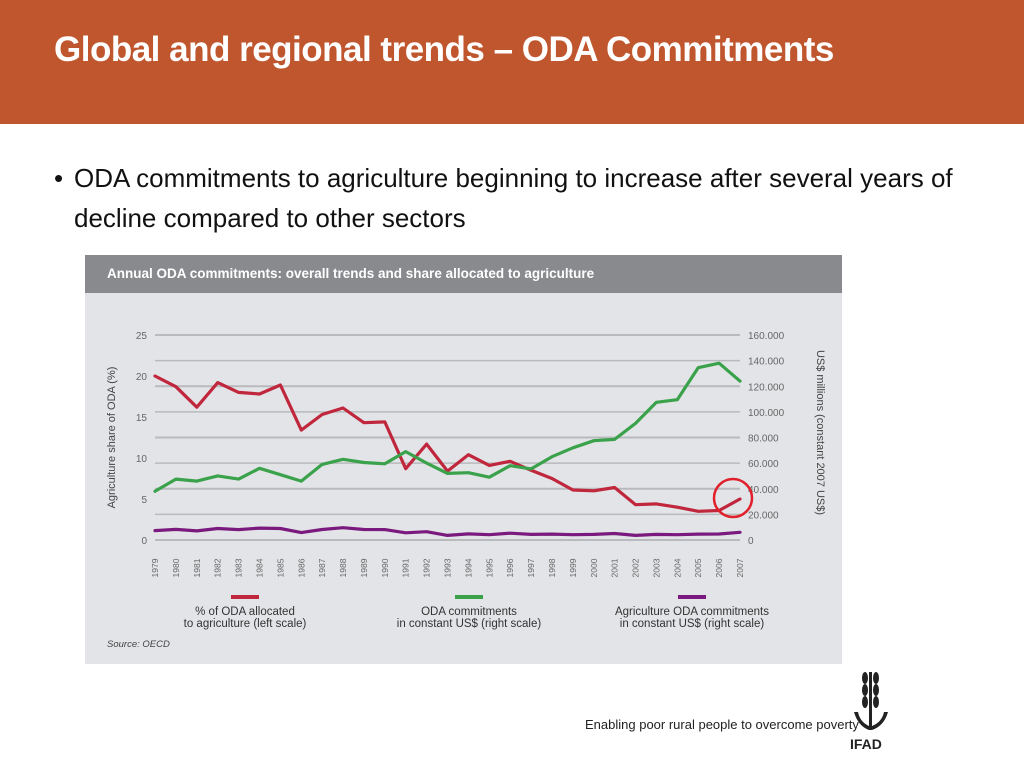 The width and height of the screenshot is (1024, 768). Describe the element at coordinates (698, 567) in the screenshot. I see `x-tick-label: 2005` at that location.